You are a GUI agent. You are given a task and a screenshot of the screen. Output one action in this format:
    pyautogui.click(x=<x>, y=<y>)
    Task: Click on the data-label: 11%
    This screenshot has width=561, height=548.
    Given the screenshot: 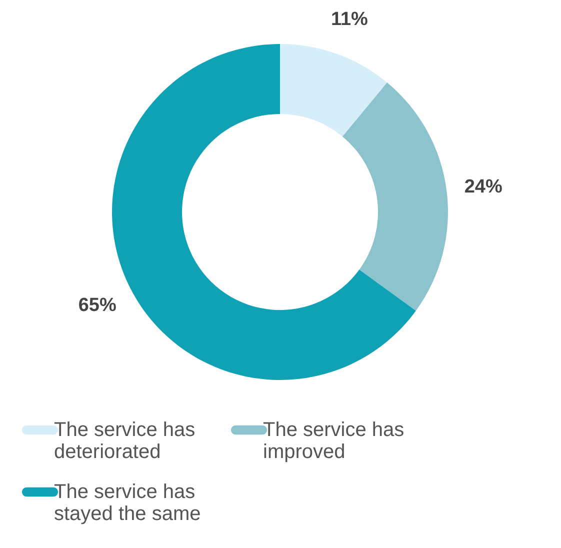 What is the action you would take?
    pyautogui.click(x=349, y=19)
    